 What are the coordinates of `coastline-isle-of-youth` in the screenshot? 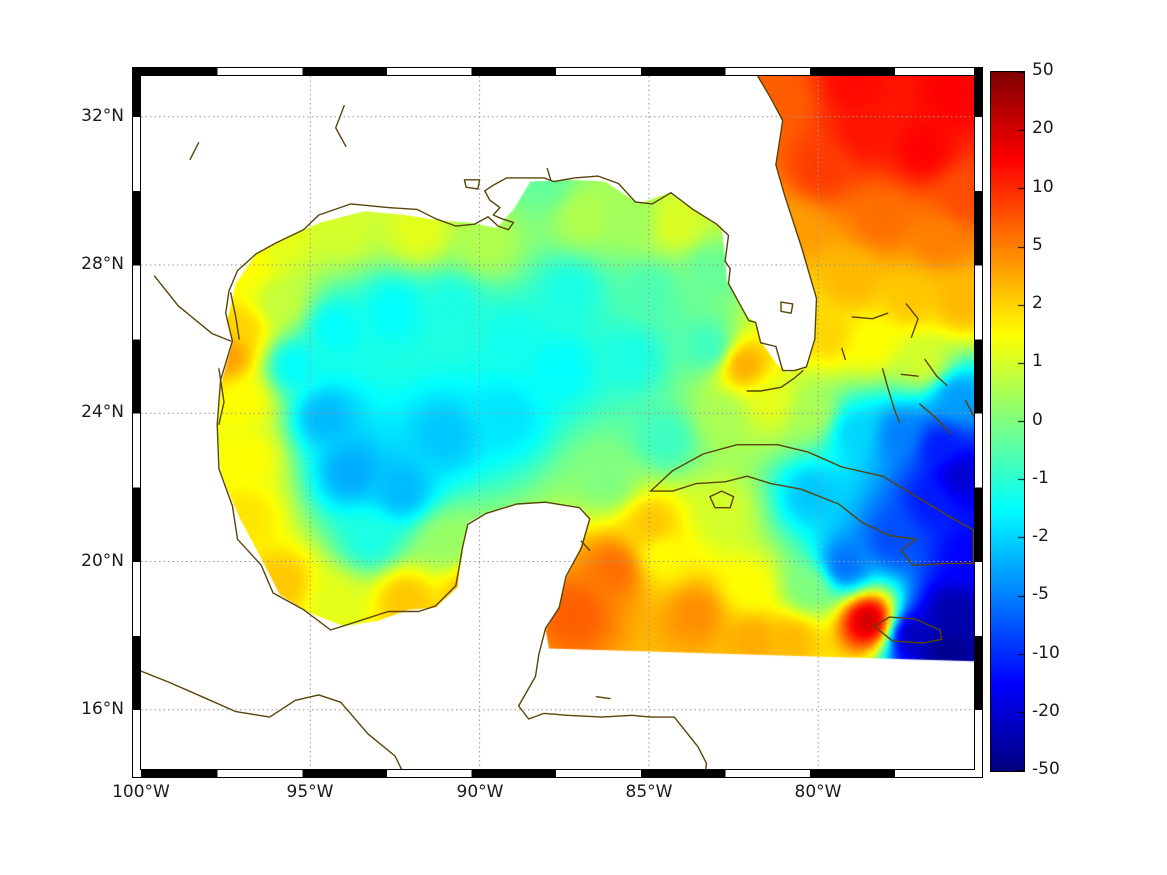 It's located at (722, 499).